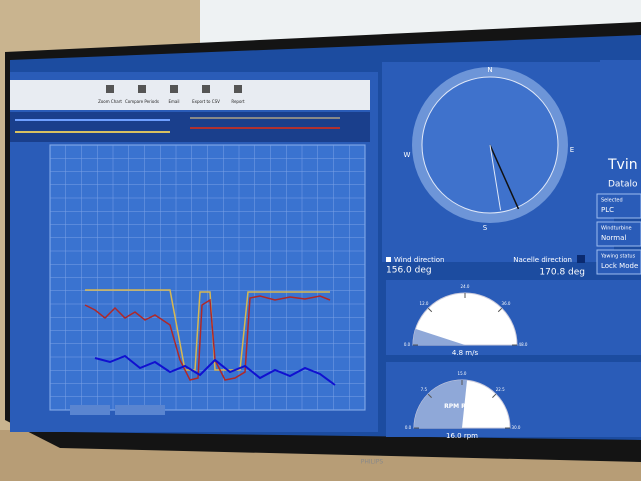 The width and height of the screenshot is (641, 485). Describe the element at coordinates (523, 344) in the screenshot. I see `gauge-tick-label: 48.0` at that location.